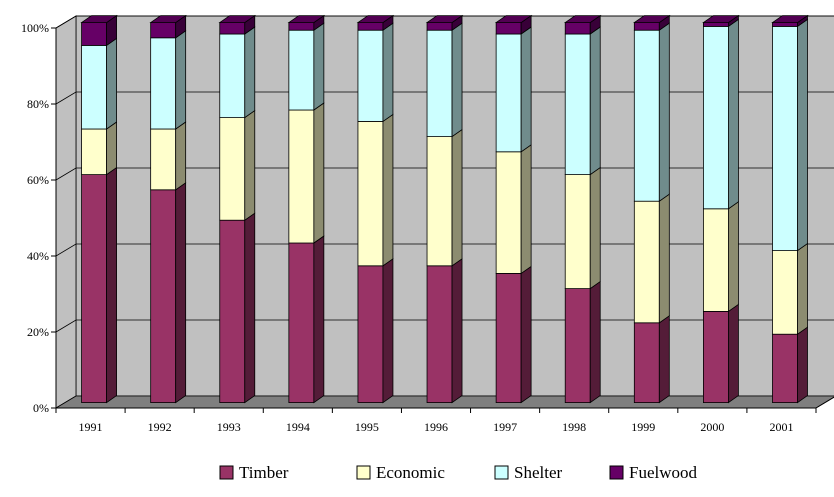  I want to click on bar-segment-timber-1994, so click(306, 319).